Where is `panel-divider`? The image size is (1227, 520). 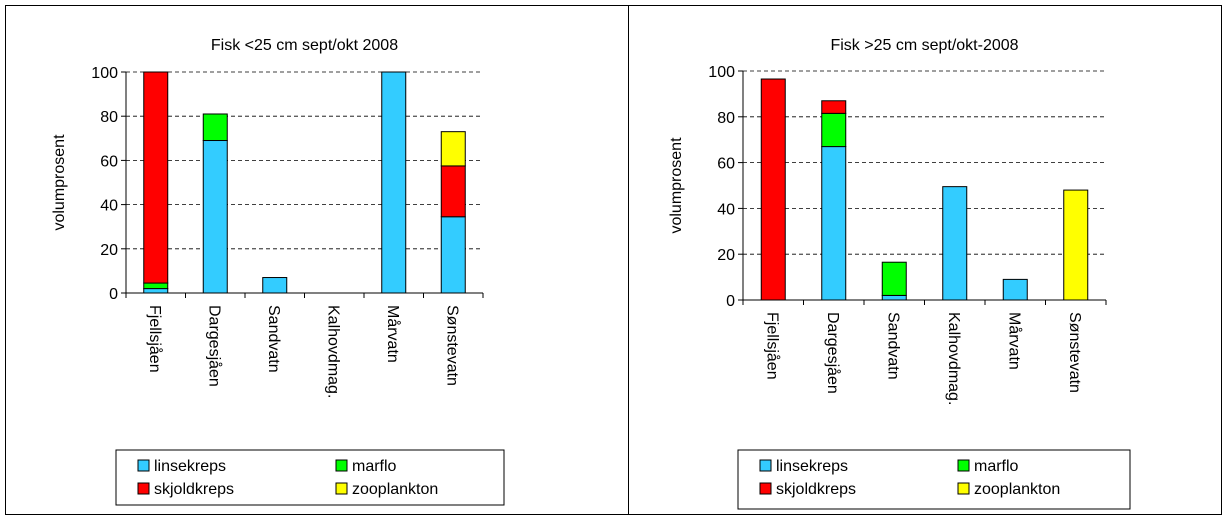
panel-divider is located at coordinates (628, 260).